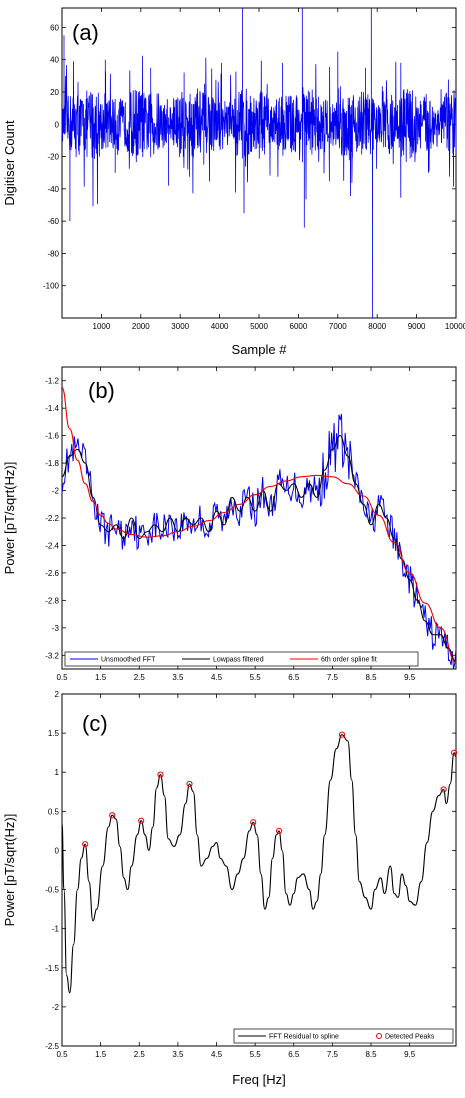  What do you see at coordinates (52, 518) in the screenshot?
I see `y-tick-label: -2.2` at bounding box center [52, 518].